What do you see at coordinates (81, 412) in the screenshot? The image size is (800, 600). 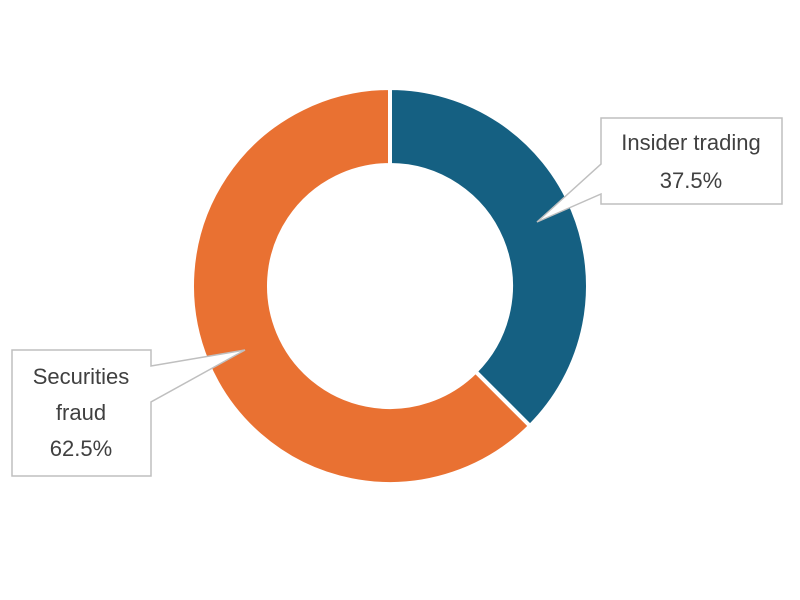 I see `callout-name-securities-fraud-line2: fraud` at bounding box center [81, 412].